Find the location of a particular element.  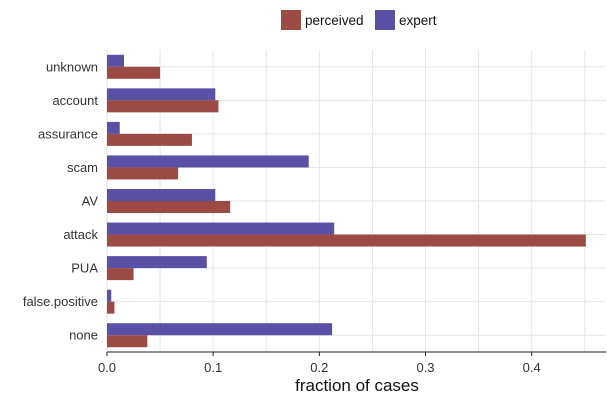

bar-expert-attack is located at coordinates (221, 228).